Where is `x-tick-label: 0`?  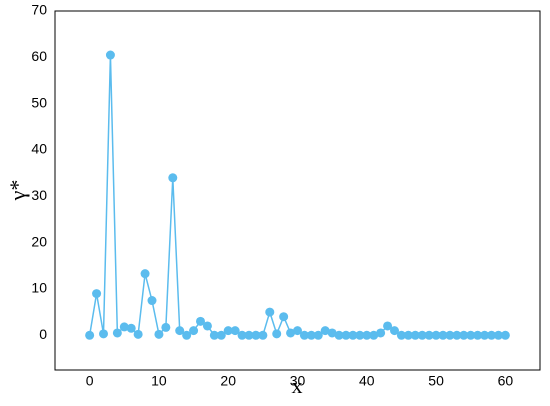
x-tick-label: 0 is located at coordinates (90, 381).